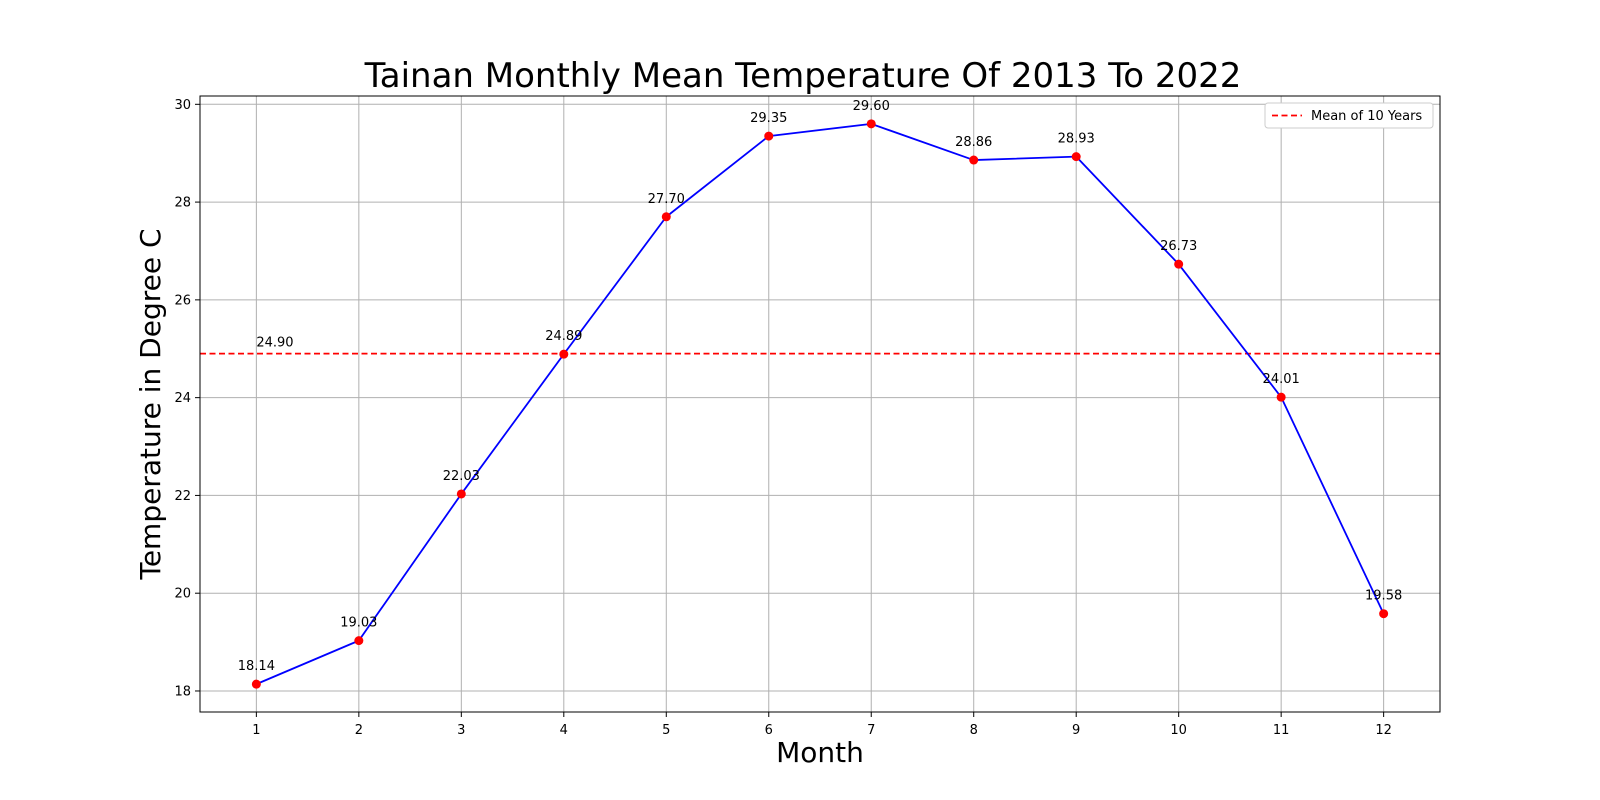  I want to click on data-label: 28.86, so click(973, 142).